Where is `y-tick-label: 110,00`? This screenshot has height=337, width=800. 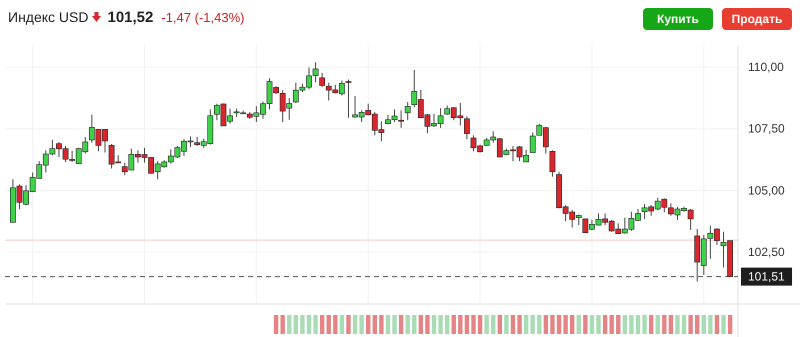
y-tick-label: 110,00 is located at coordinates (766, 67).